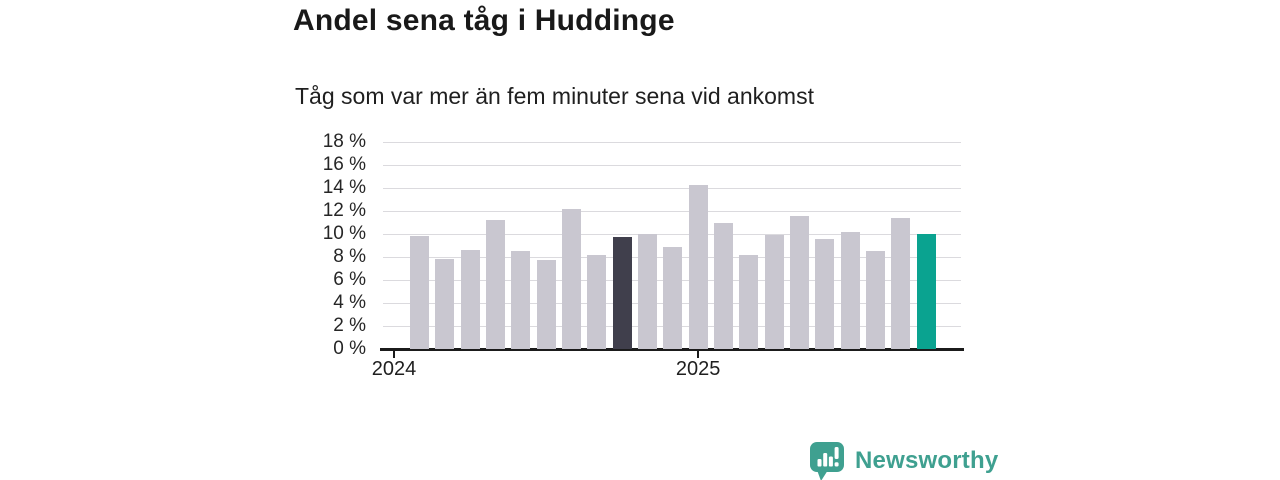 The image size is (1280, 480). What do you see at coordinates (344, 164) in the screenshot?
I see `y-tick-label: 16 %` at bounding box center [344, 164].